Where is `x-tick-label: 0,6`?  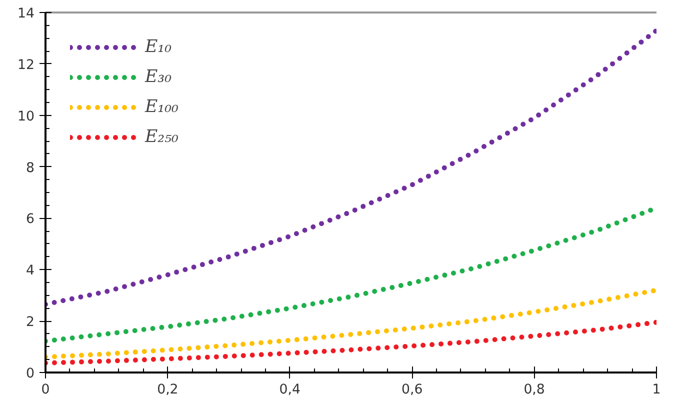 x-tick-label: 0,6 is located at coordinates (412, 390).